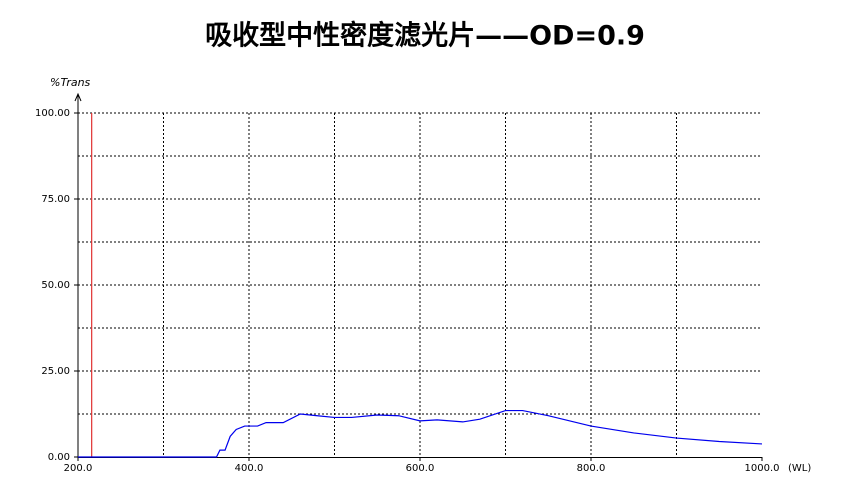  Describe the element at coordinates (52, 113) in the screenshot. I see `y-tick-label: 100.00` at that location.